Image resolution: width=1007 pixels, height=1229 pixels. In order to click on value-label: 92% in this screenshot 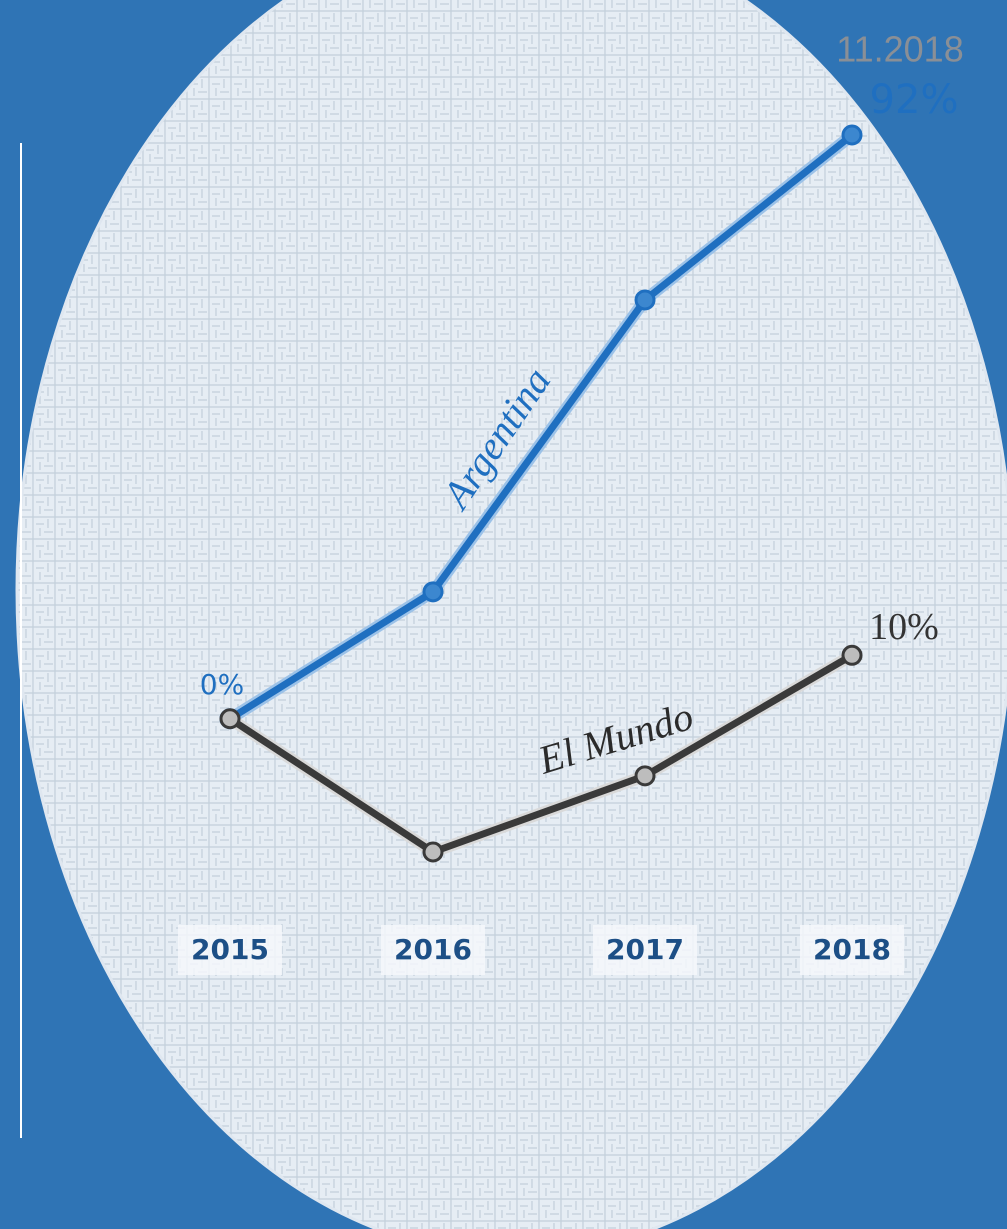, I will do `click(914, 100)`.